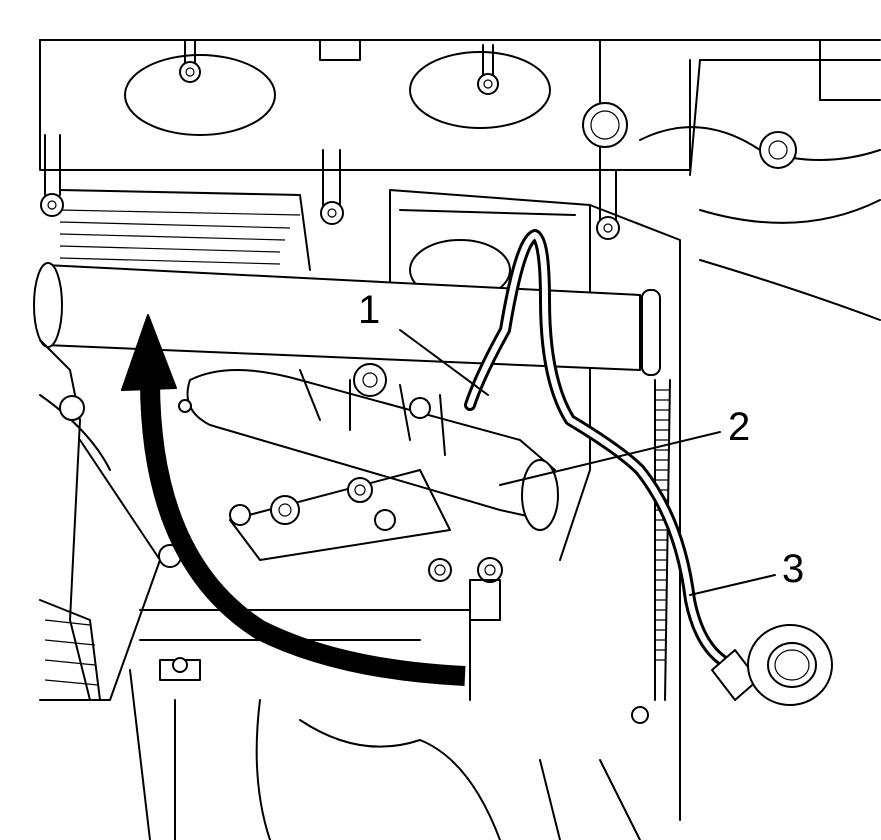 The width and height of the screenshot is (881, 840). What do you see at coordinates (110, 589) in the screenshot?
I see `left-bracket` at bounding box center [110, 589].